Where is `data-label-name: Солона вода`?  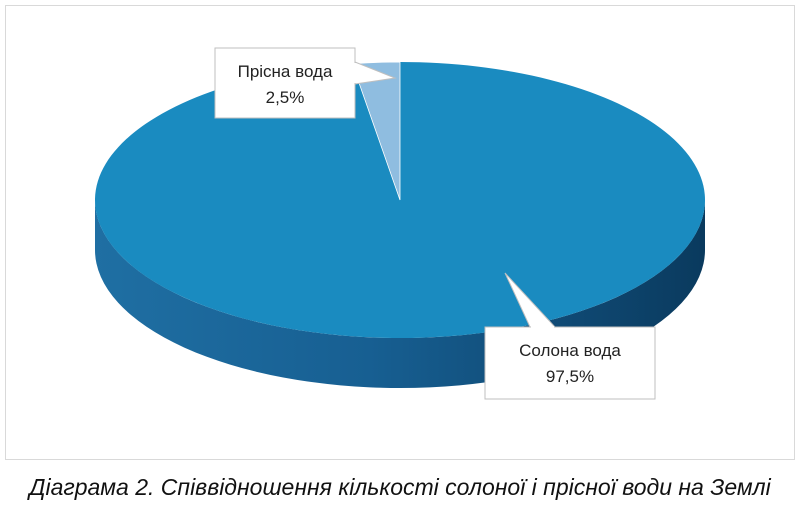
data-label-name: Солона вода is located at coordinates (570, 350).